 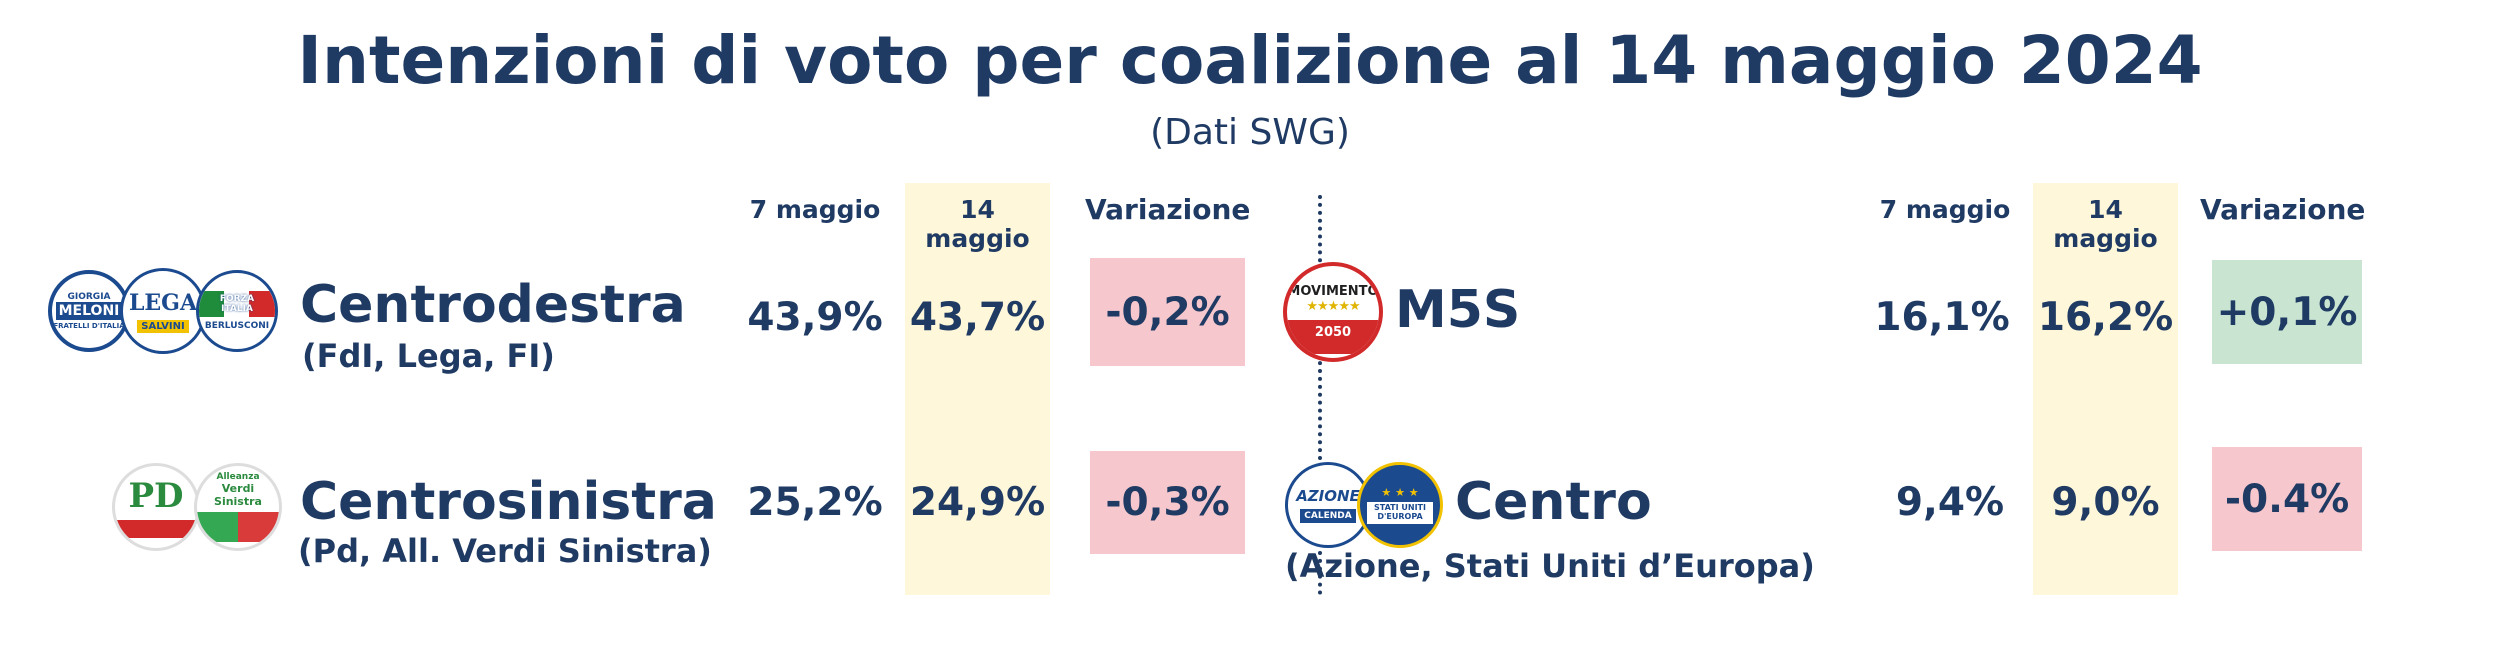 I want to click on centrosinistra-curr: 24,9%, so click(x=977, y=502).